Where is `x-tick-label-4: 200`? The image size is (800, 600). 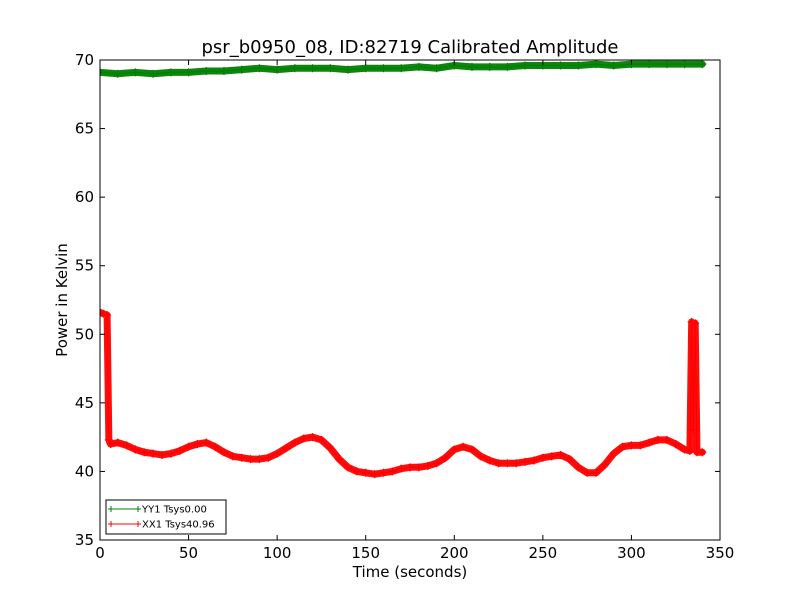 x-tick-label-4: 200 is located at coordinates (454, 553).